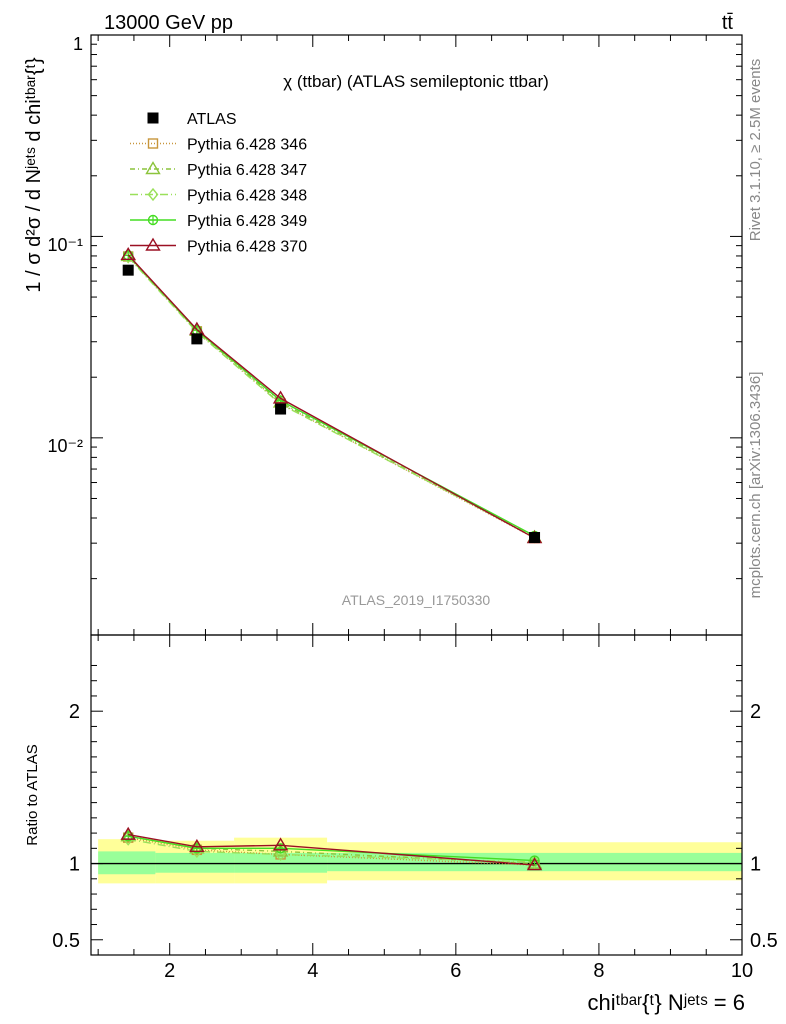 Image resolution: width=786 pixels, height=1024 pixels. I want to click on main-y-axis-label: 1 / σ d²σ / d Nʲᵉᵗˢ d chiᵗᵇᵃʳ{ᵗ}, so click(34, 174).